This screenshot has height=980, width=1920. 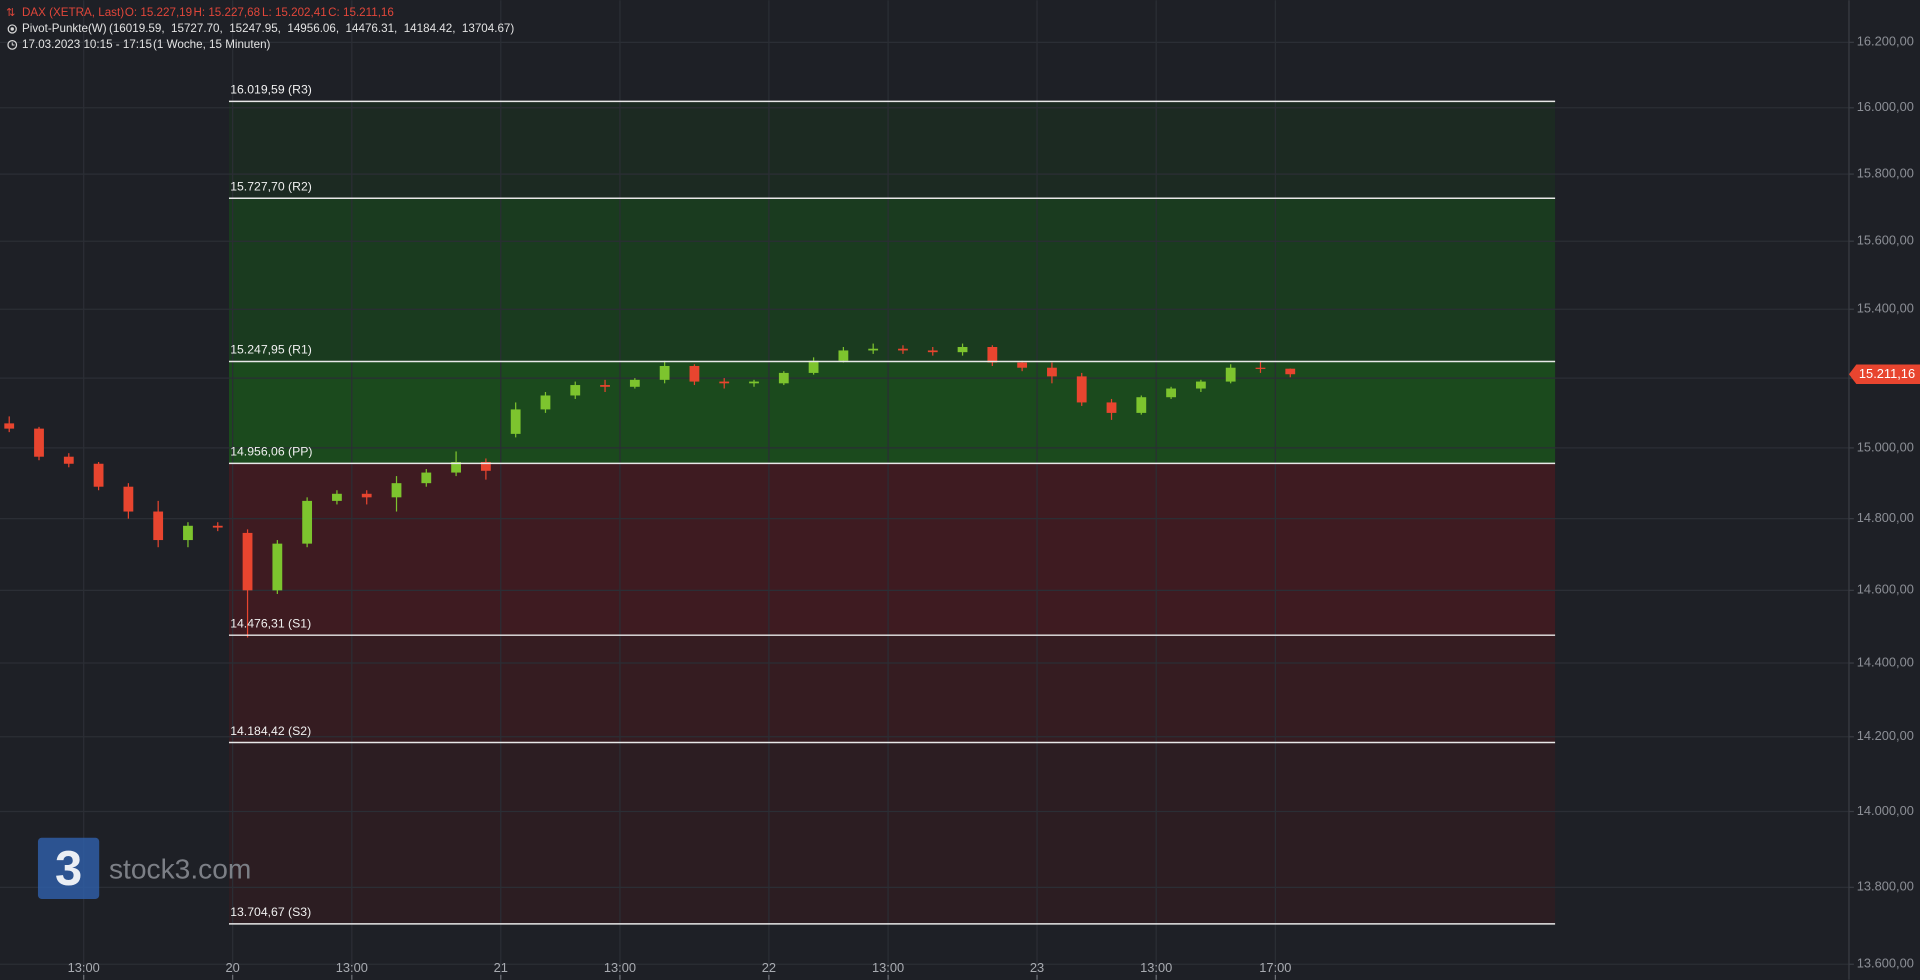 I want to click on y-tick-label: 16.200,00, so click(x=1885, y=41).